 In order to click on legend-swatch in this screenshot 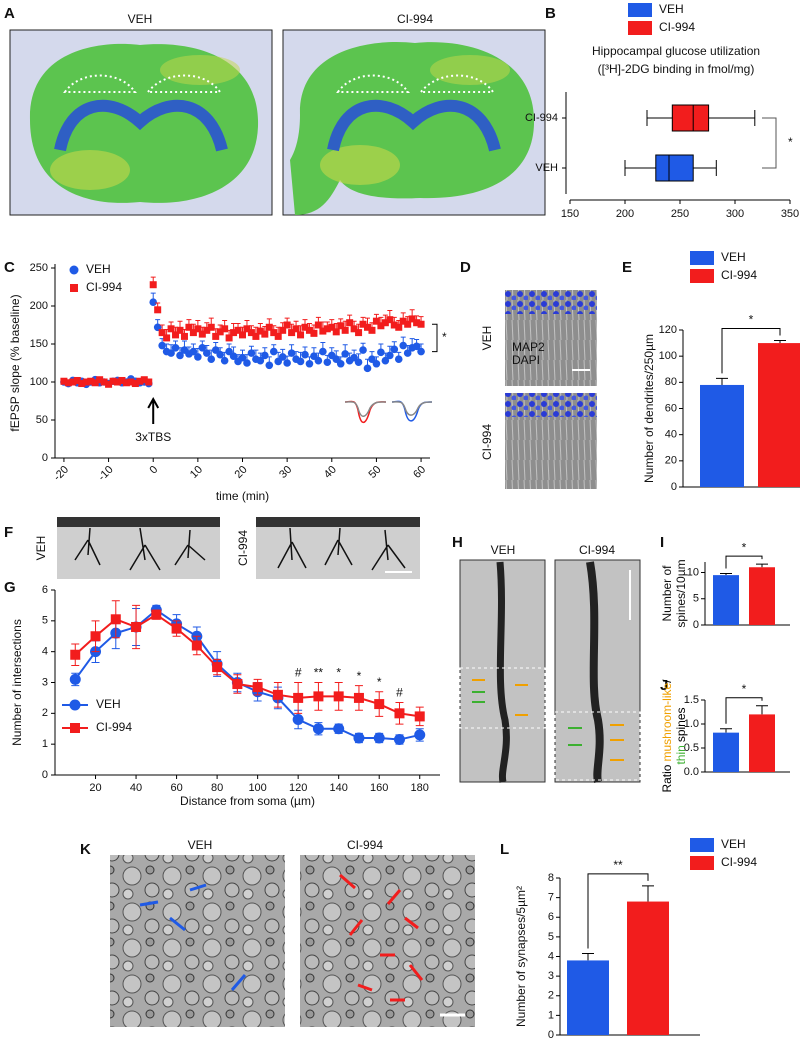, I will do `click(640, 28)`.